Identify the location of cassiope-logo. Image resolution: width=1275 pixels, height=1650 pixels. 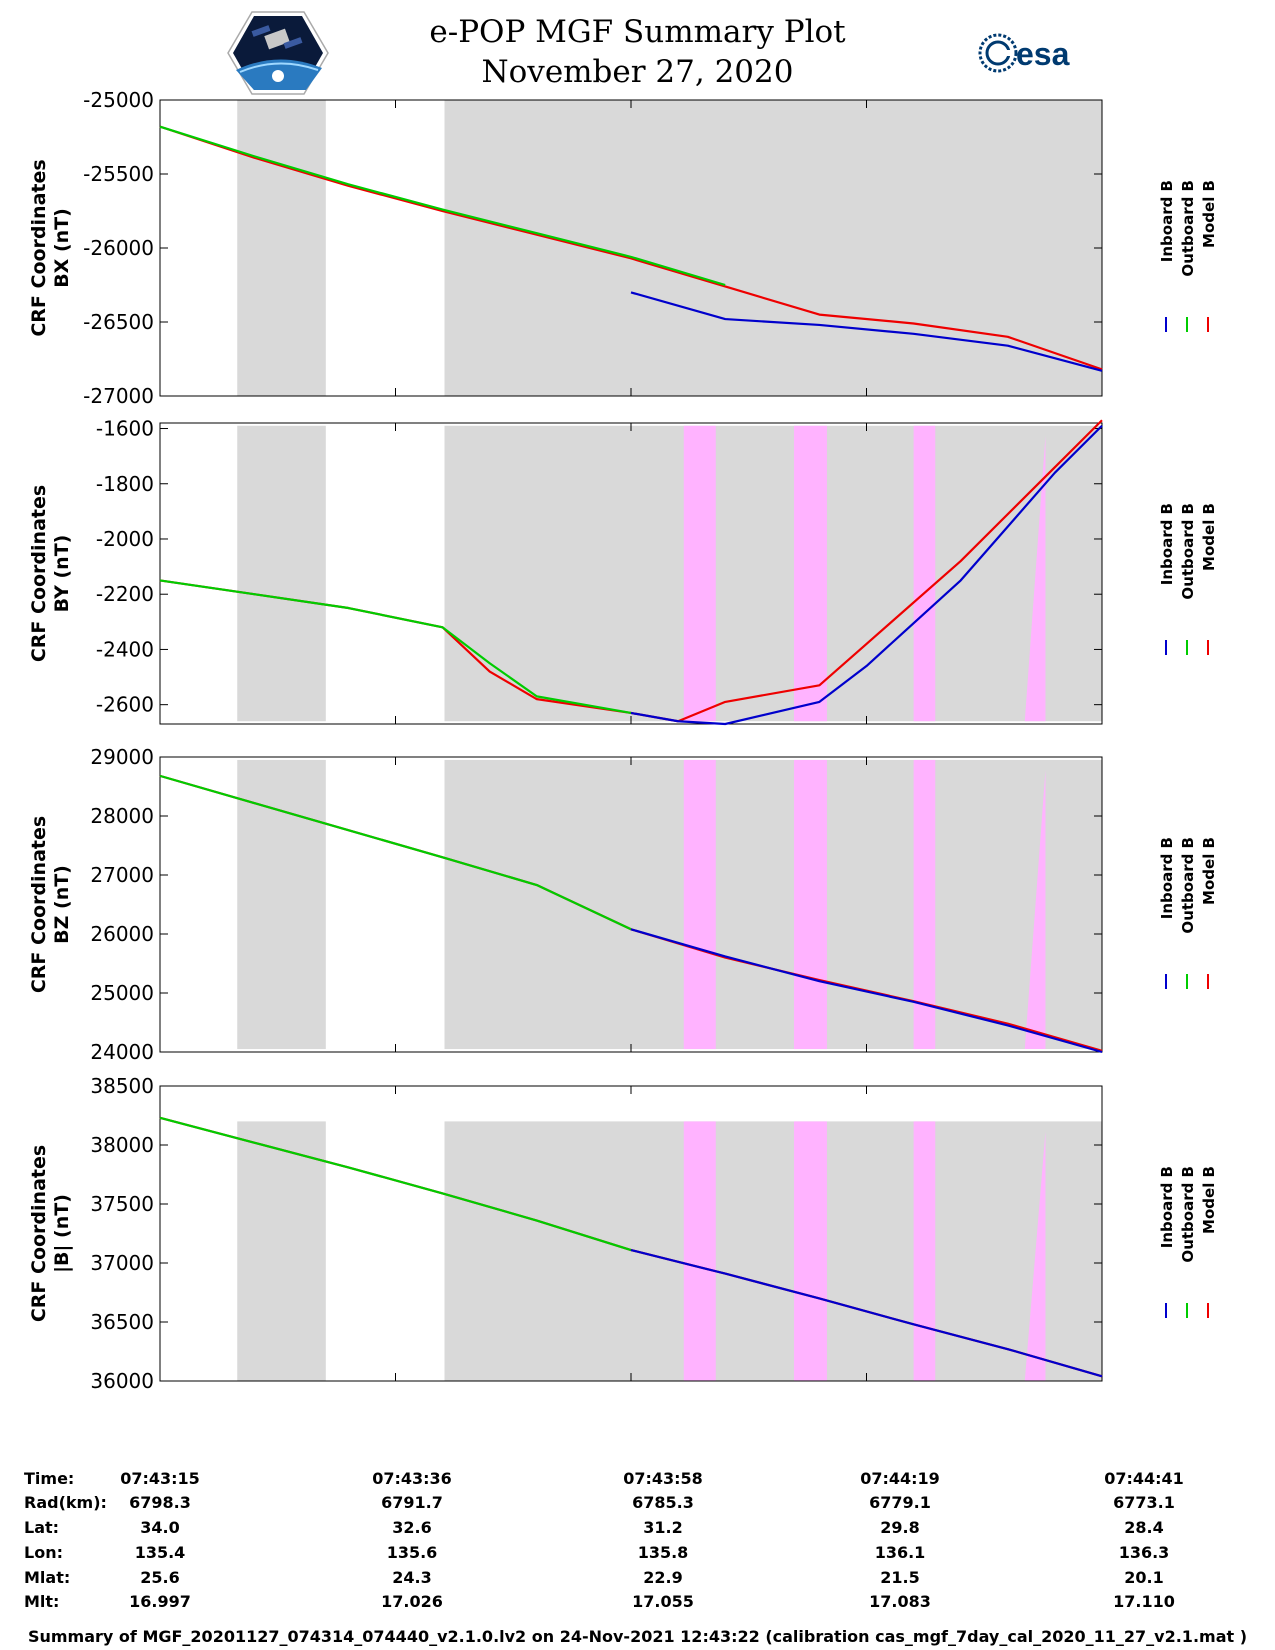
(278, 53).